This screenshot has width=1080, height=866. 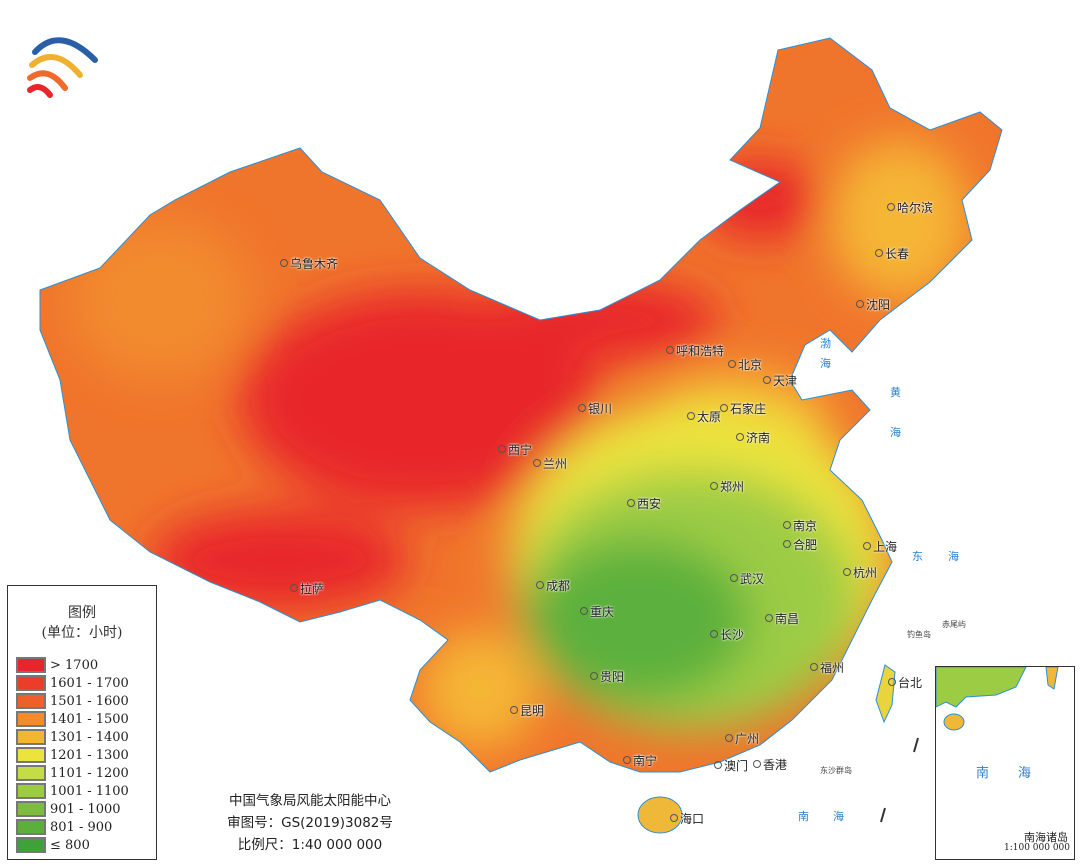 I want to click on legend-title: 图例, so click(x=82, y=613).